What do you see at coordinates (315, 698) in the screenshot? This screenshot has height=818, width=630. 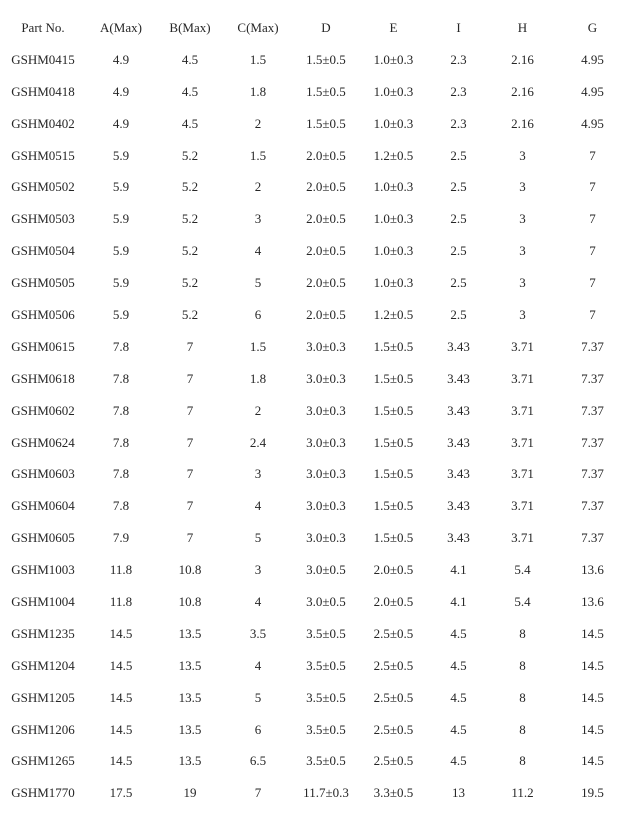 I see `table-row: GSHM1205 14.5 13.5 5 3.5±0.5 2.5±0.5 4.5 8 14.5` at bounding box center [315, 698].